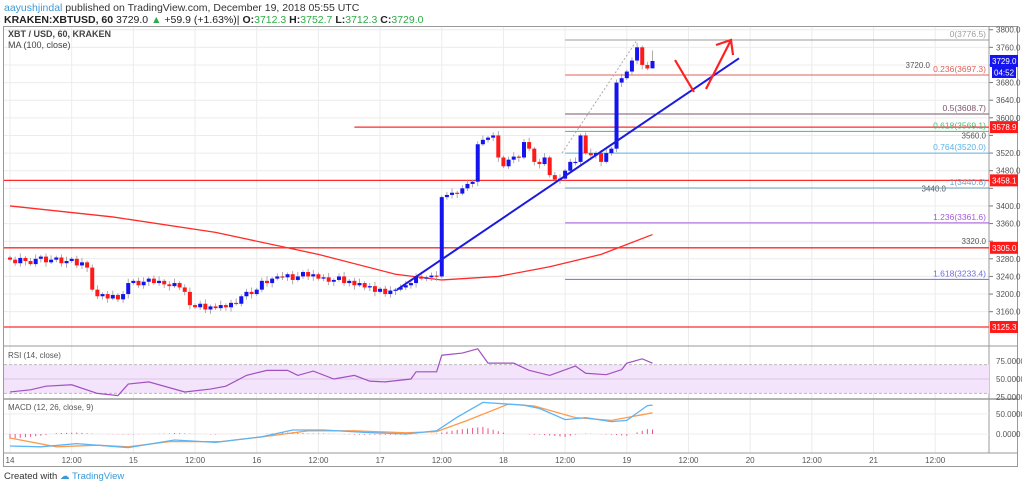  What do you see at coordinates (331, 372) in the screenshot?
I see `rsi-line` at bounding box center [331, 372].